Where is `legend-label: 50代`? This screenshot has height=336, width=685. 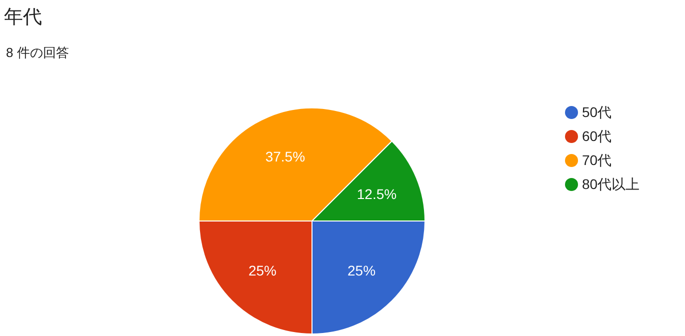
legend-label: 50代 is located at coordinates (597, 112).